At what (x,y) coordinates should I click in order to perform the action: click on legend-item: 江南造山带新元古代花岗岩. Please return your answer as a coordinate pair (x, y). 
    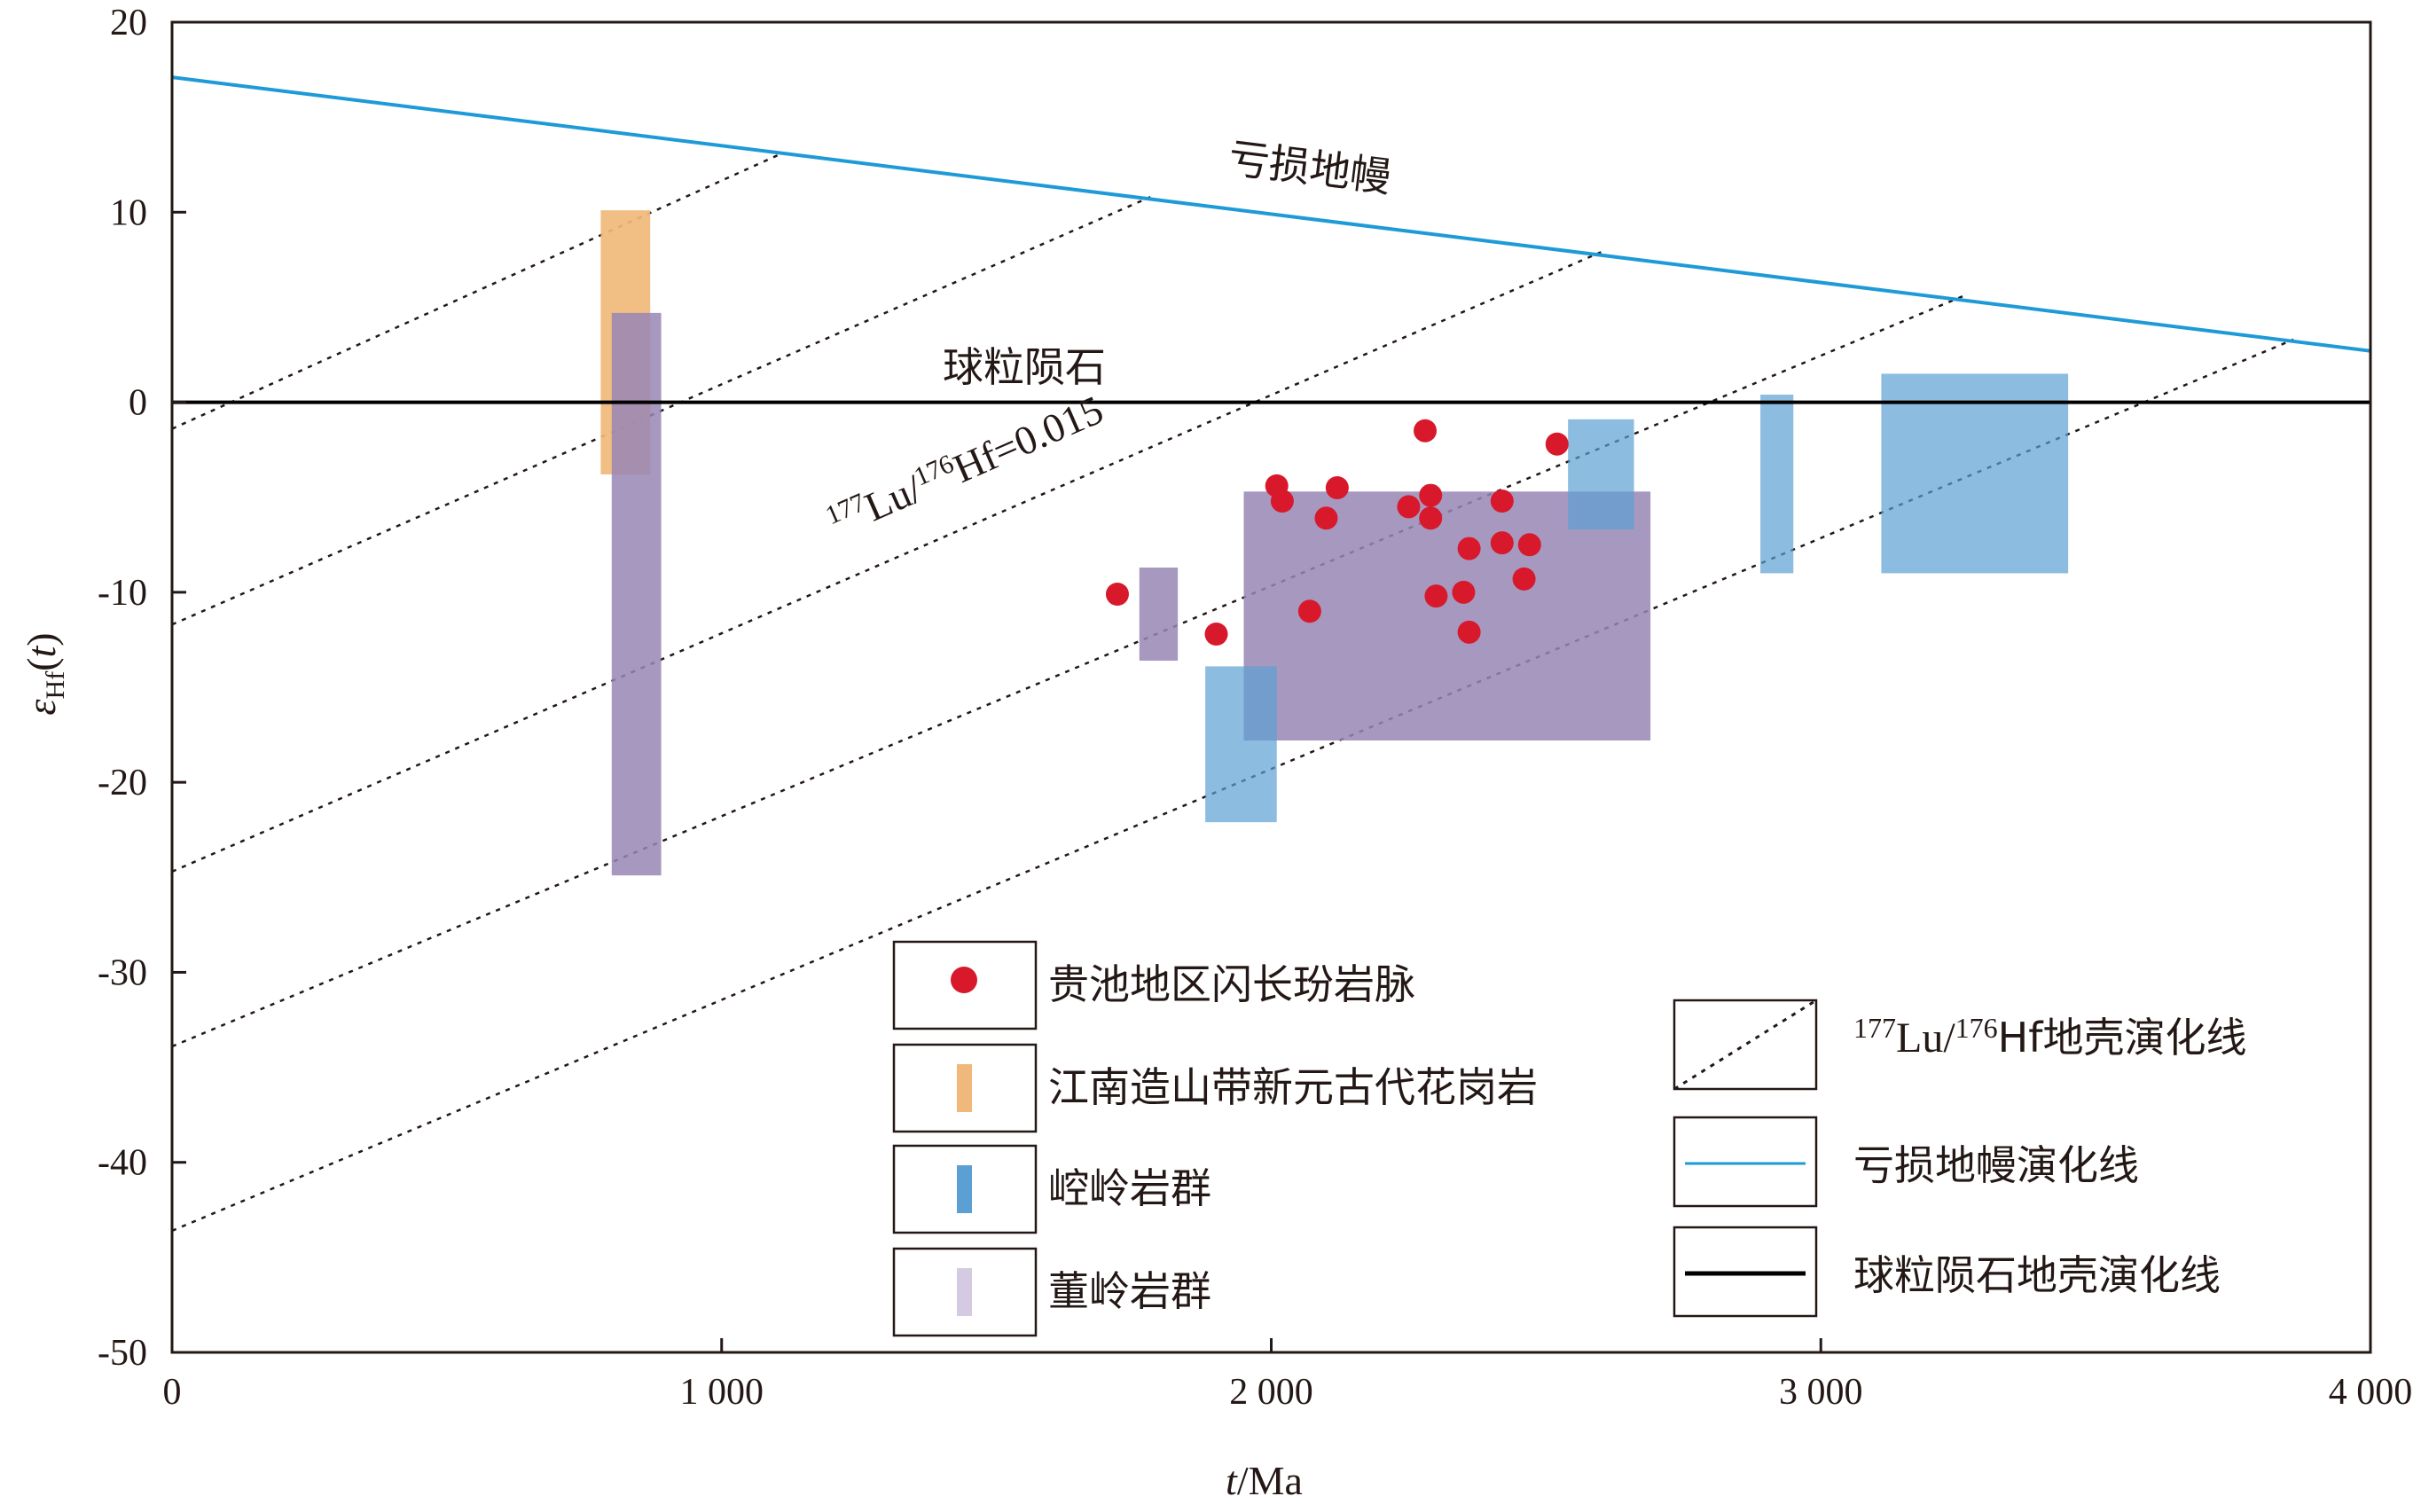
    Looking at the image, I should click on (1215, 1088).